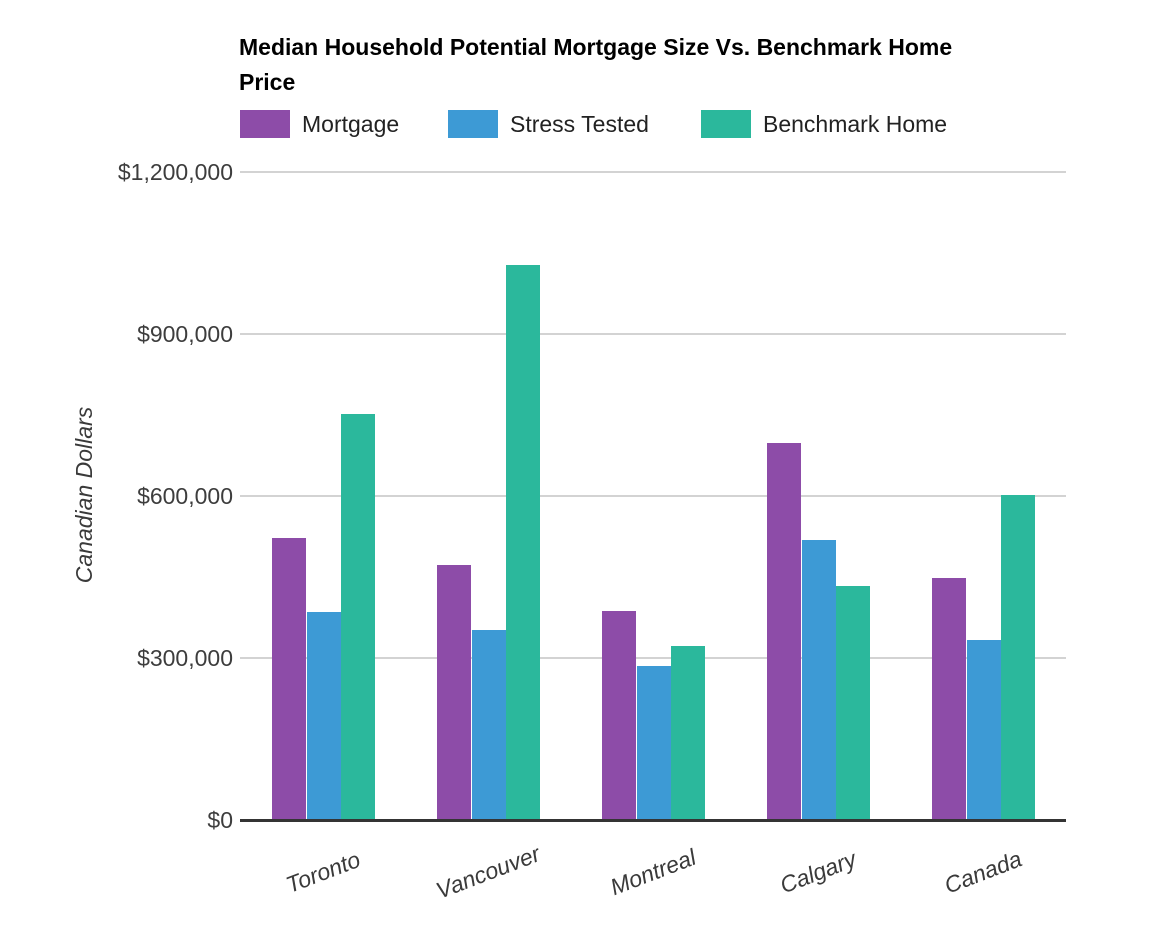 This screenshot has width=1156, height=948. What do you see at coordinates (688, 733) in the screenshot?
I see `bar-benchmark-home-montreal` at bounding box center [688, 733].